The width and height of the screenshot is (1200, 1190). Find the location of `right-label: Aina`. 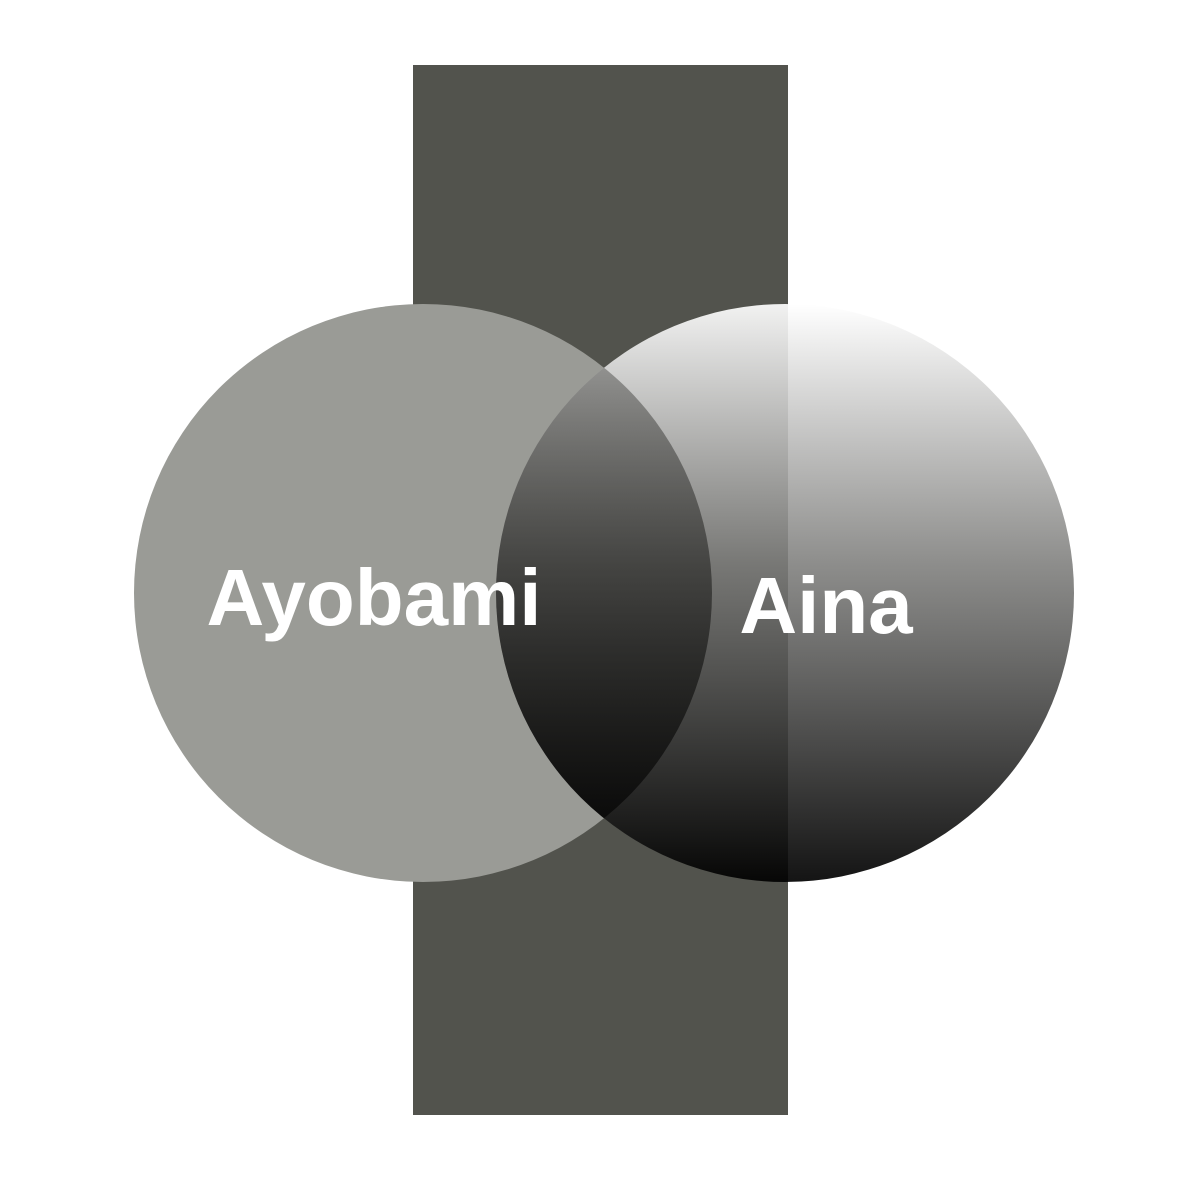

right-label: Aina is located at coordinates (826, 605).